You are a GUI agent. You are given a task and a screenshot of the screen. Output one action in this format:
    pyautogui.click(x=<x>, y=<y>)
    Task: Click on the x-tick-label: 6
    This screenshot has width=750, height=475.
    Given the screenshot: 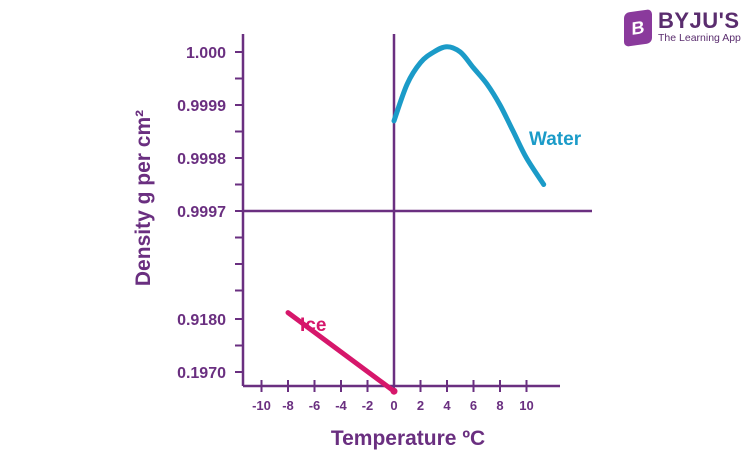 What is the action you would take?
    pyautogui.click(x=473, y=405)
    